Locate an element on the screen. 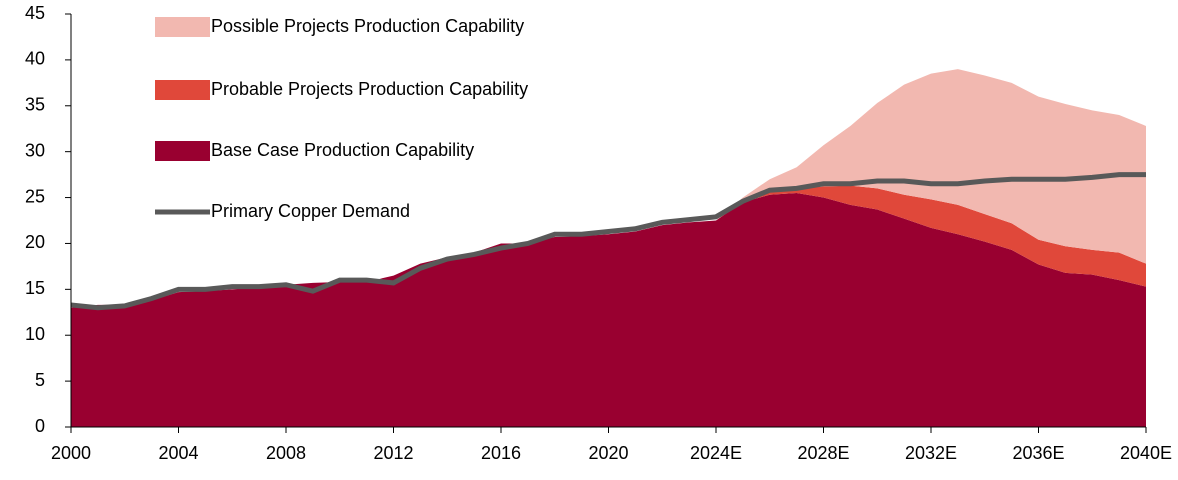 Image resolution: width=1178 pixels, height=480 pixels. x-tick-label: 2008 is located at coordinates (286, 453).